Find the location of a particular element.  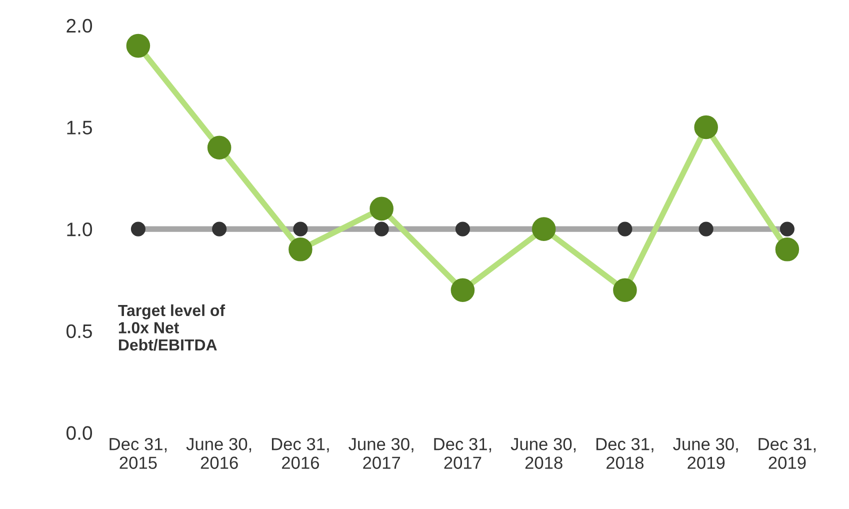

y-tick-label: 0.5 is located at coordinates (79, 331).